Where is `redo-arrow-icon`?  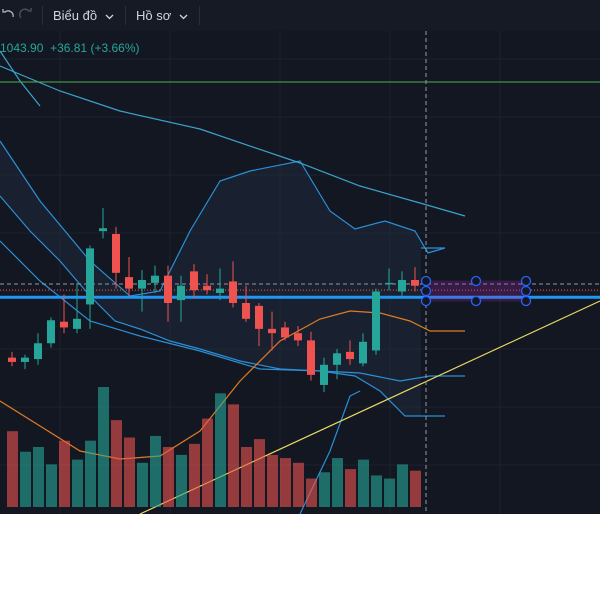 redo-arrow-icon is located at coordinates (26, 15).